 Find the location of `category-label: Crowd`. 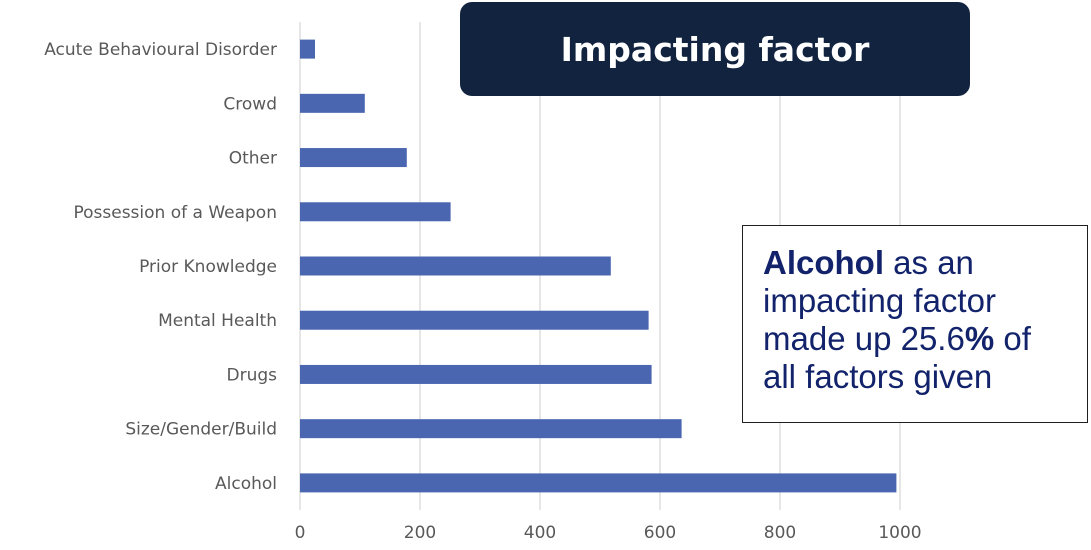

category-label: Crowd is located at coordinates (250, 104).